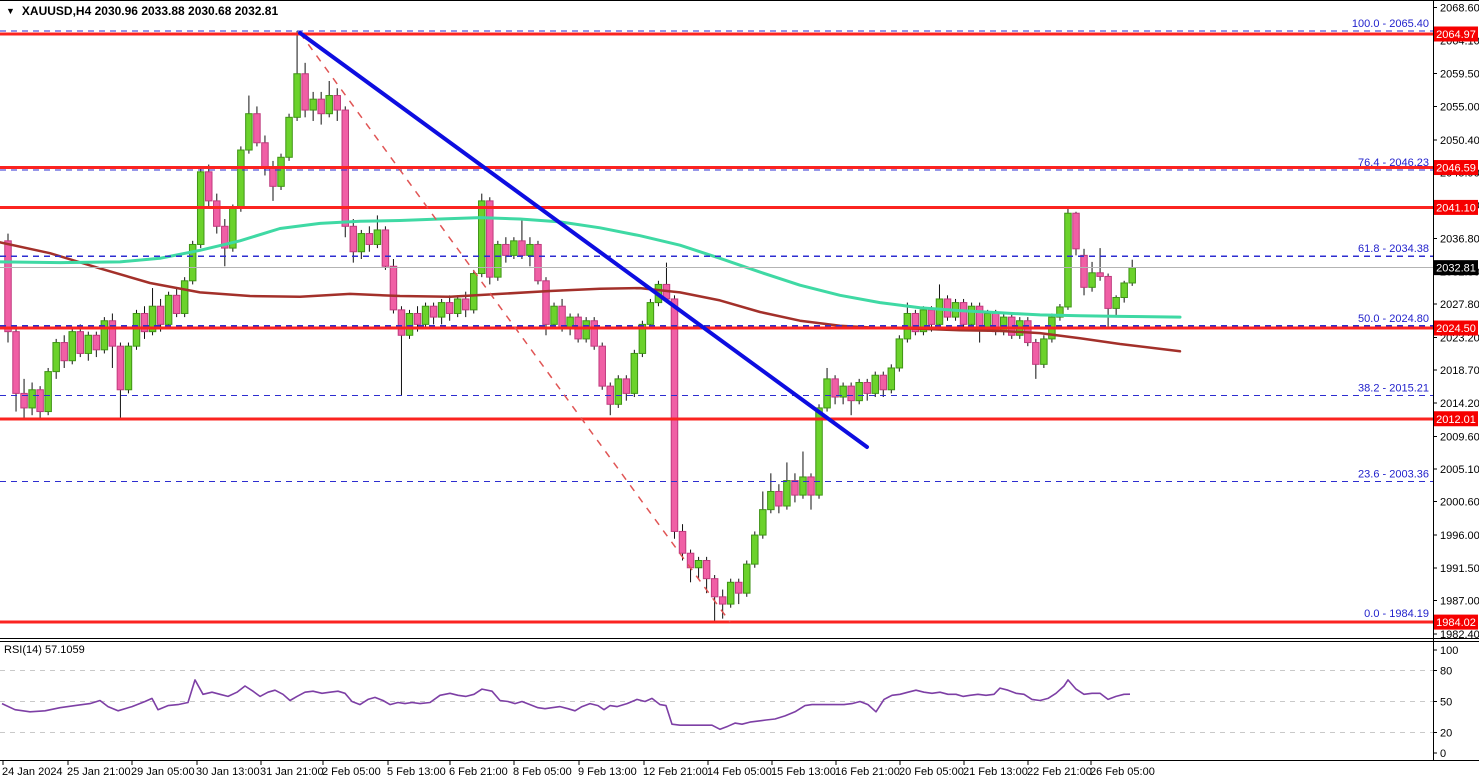 The image size is (1479, 781). I want to click on price-tick-label: 1996.00, so click(1459, 536).